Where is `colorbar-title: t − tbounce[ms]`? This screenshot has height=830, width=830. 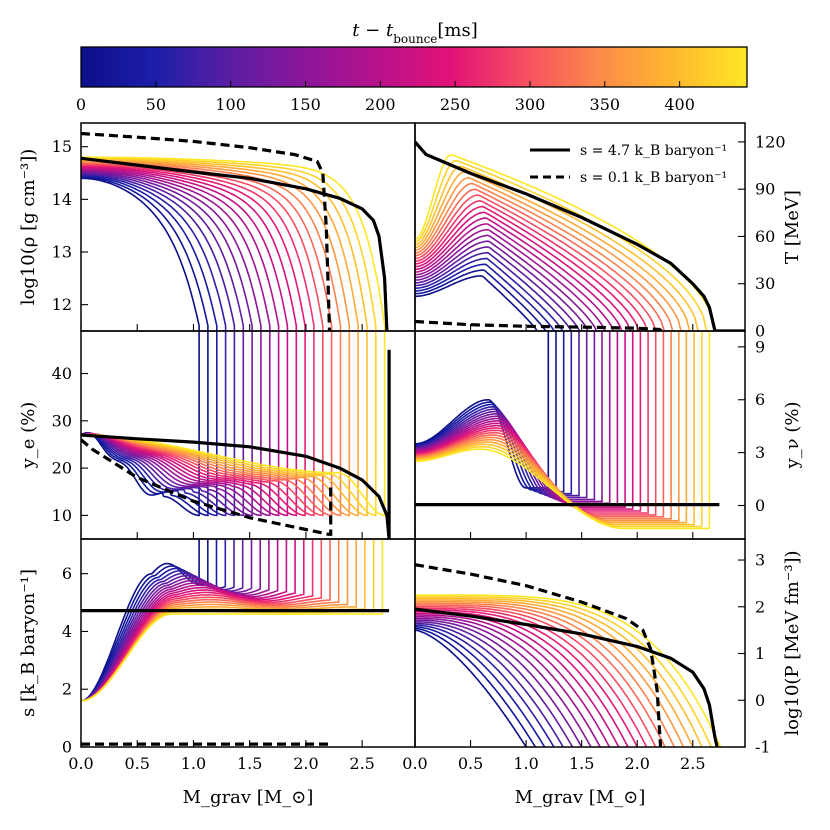
colorbar-title: t − tbounce[ms] is located at coordinates (415, 33).